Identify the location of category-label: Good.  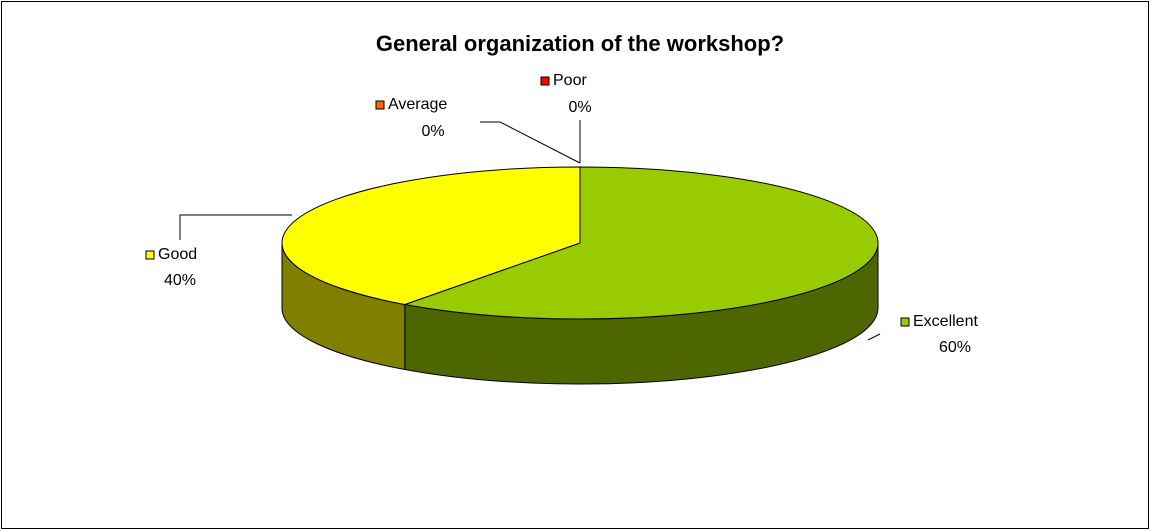
(177, 254).